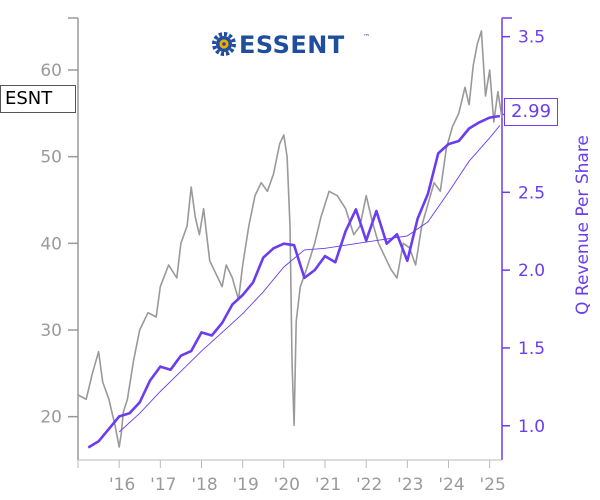 The width and height of the screenshot is (600, 500). Describe the element at coordinates (51, 158) in the screenshot. I see `y-left-tick-label: 50` at that location.